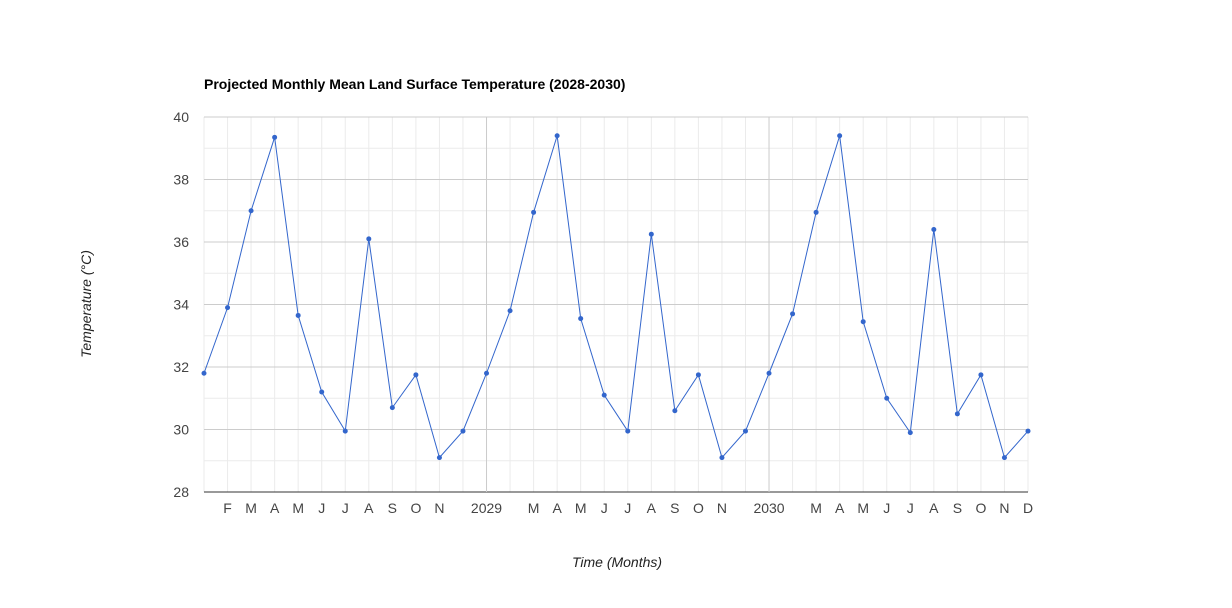 Image resolution: width=1232 pixels, height=608 pixels. What do you see at coordinates (181, 492) in the screenshot?
I see `y-tick-label: 28` at bounding box center [181, 492].